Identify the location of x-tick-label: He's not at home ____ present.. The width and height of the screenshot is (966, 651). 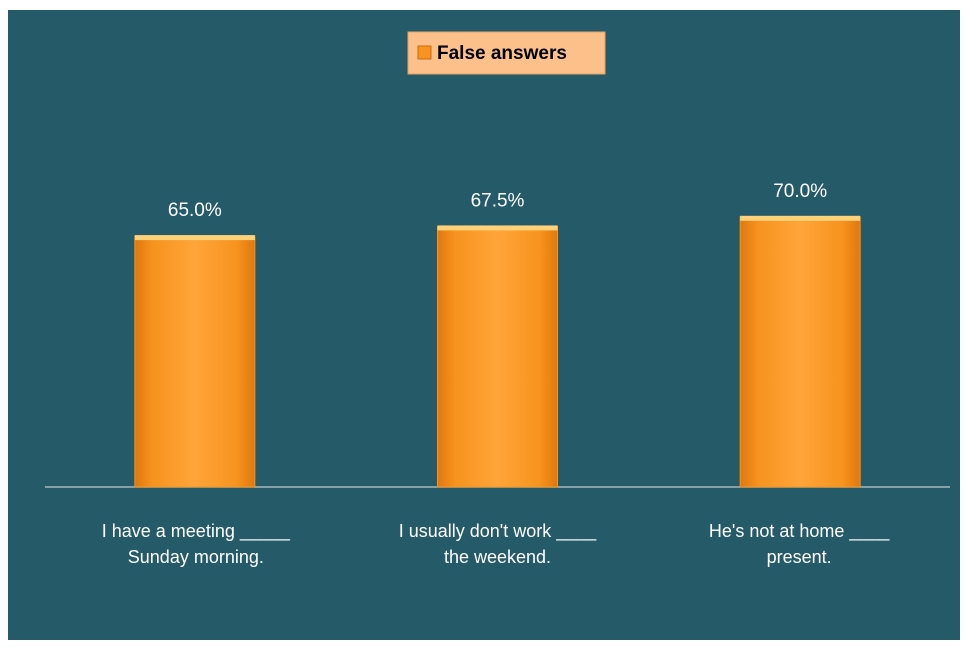
(799, 544).